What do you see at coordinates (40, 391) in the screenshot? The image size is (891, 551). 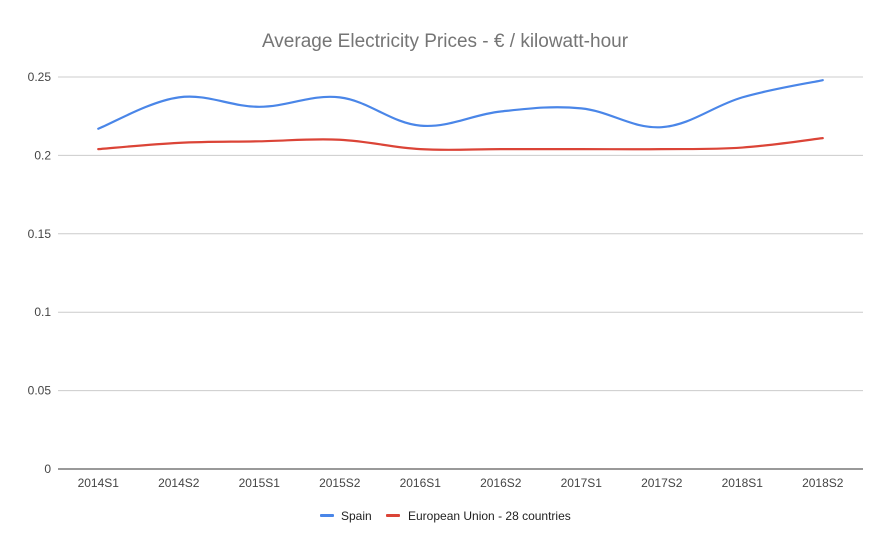 I see `y-tick-label: 0.05` at bounding box center [40, 391].